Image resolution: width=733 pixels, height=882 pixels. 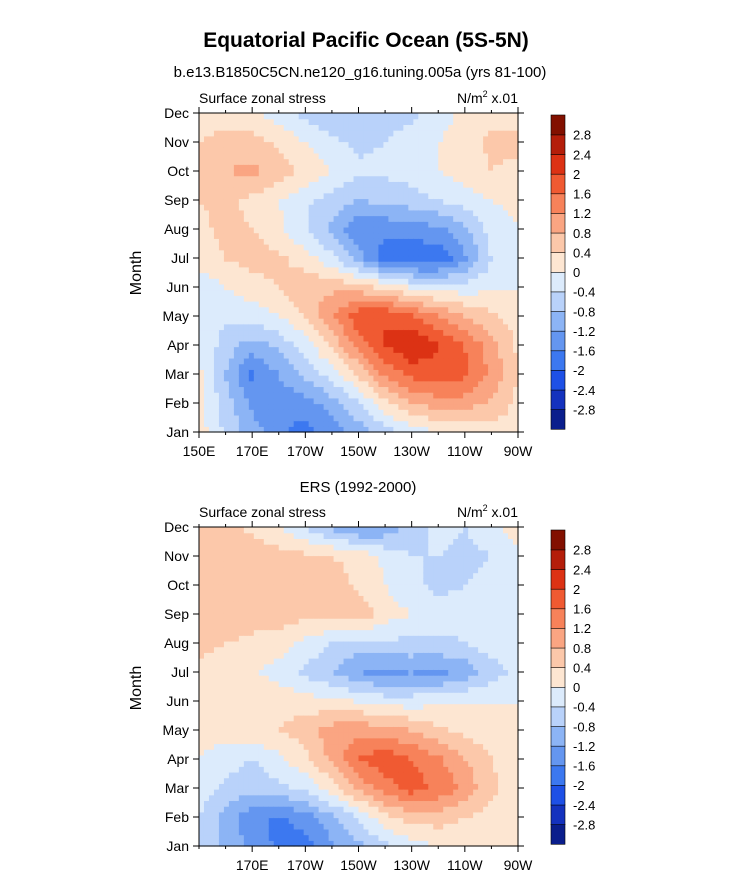 What do you see at coordinates (487, 511) in the screenshot?
I see `units-label: N/m2 x.01` at bounding box center [487, 511].